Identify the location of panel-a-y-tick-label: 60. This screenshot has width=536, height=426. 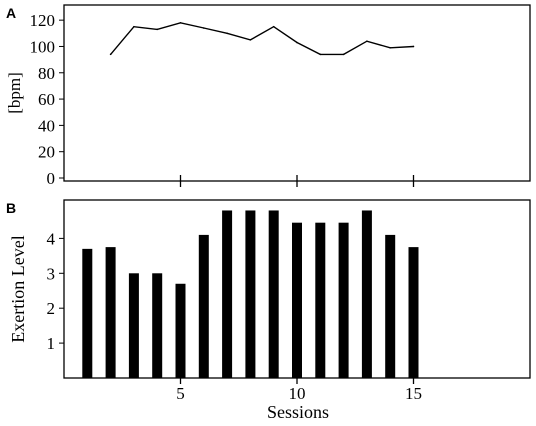
(46, 99).